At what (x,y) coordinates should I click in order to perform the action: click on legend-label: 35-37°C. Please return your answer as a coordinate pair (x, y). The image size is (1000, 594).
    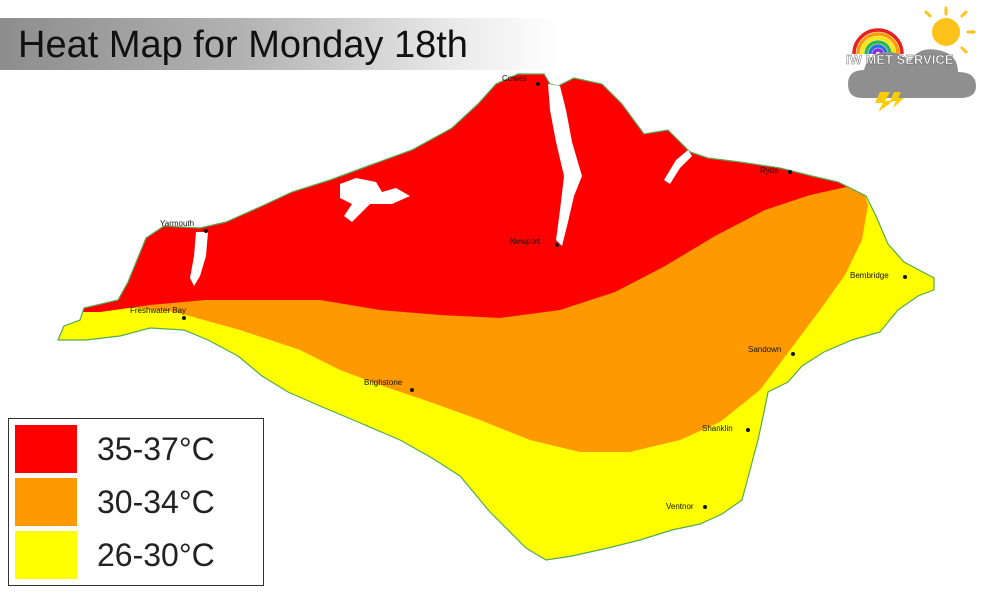
    Looking at the image, I should click on (156, 449).